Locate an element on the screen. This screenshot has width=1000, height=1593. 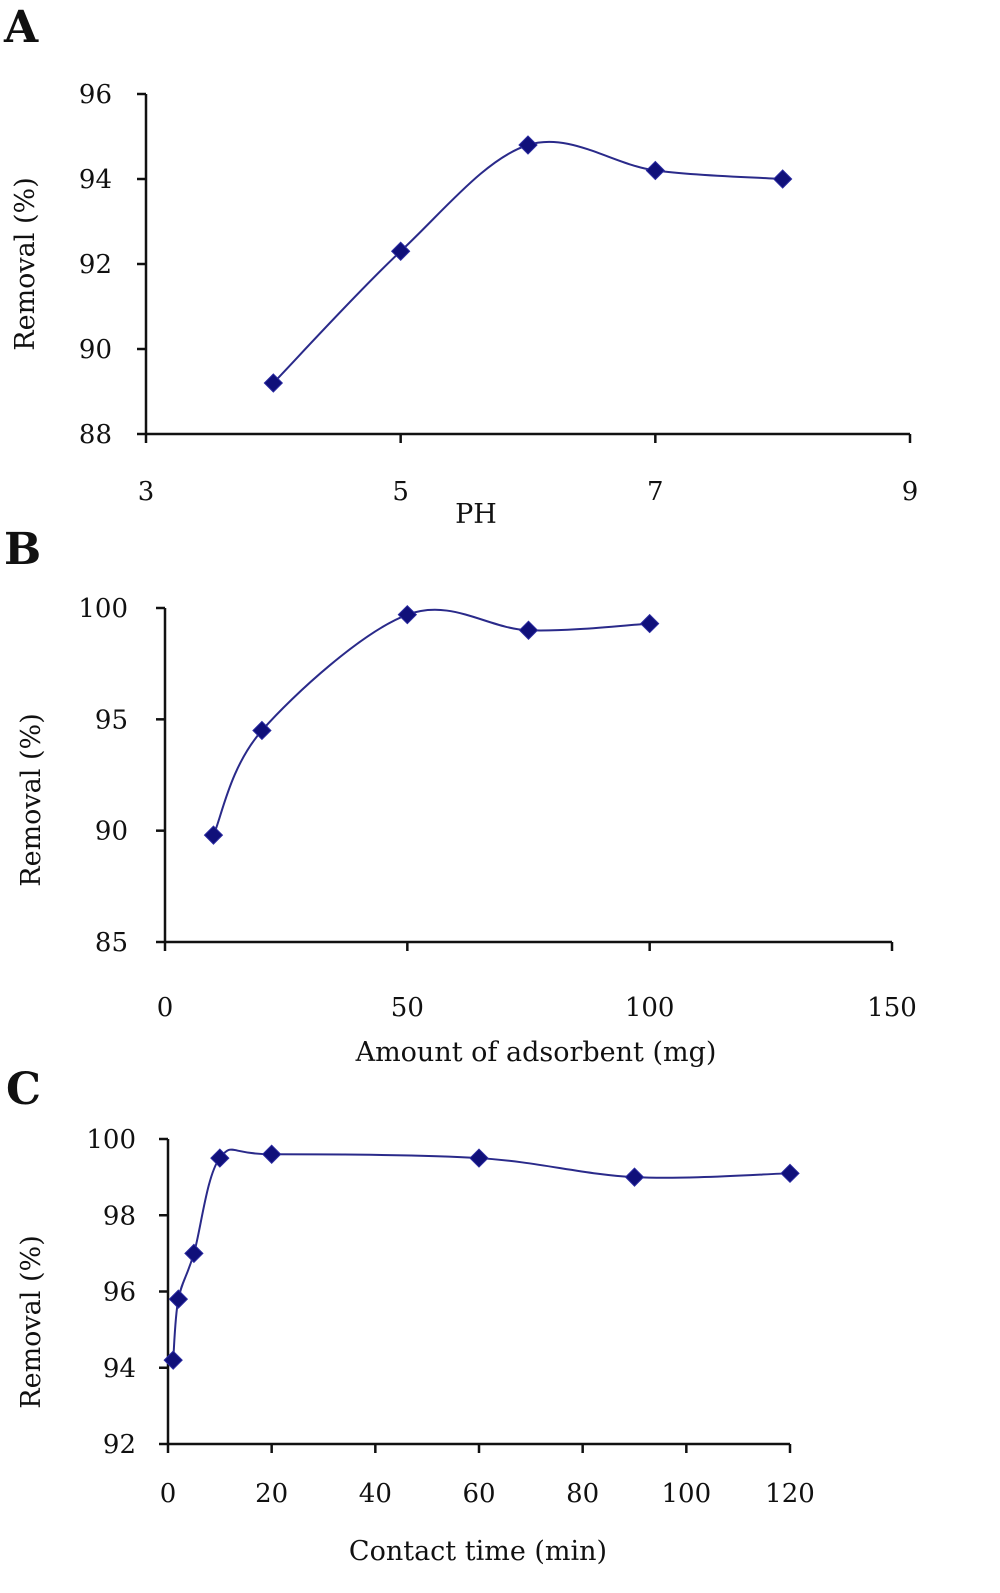
series-line-b is located at coordinates (431, 722).